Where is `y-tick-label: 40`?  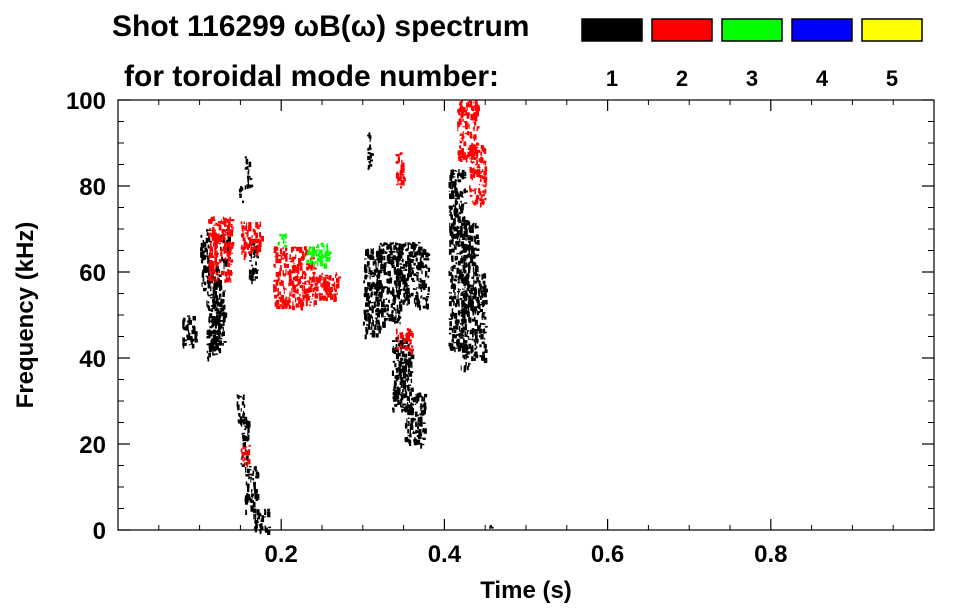
y-tick-label: 40 is located at coordinates (92, 359).